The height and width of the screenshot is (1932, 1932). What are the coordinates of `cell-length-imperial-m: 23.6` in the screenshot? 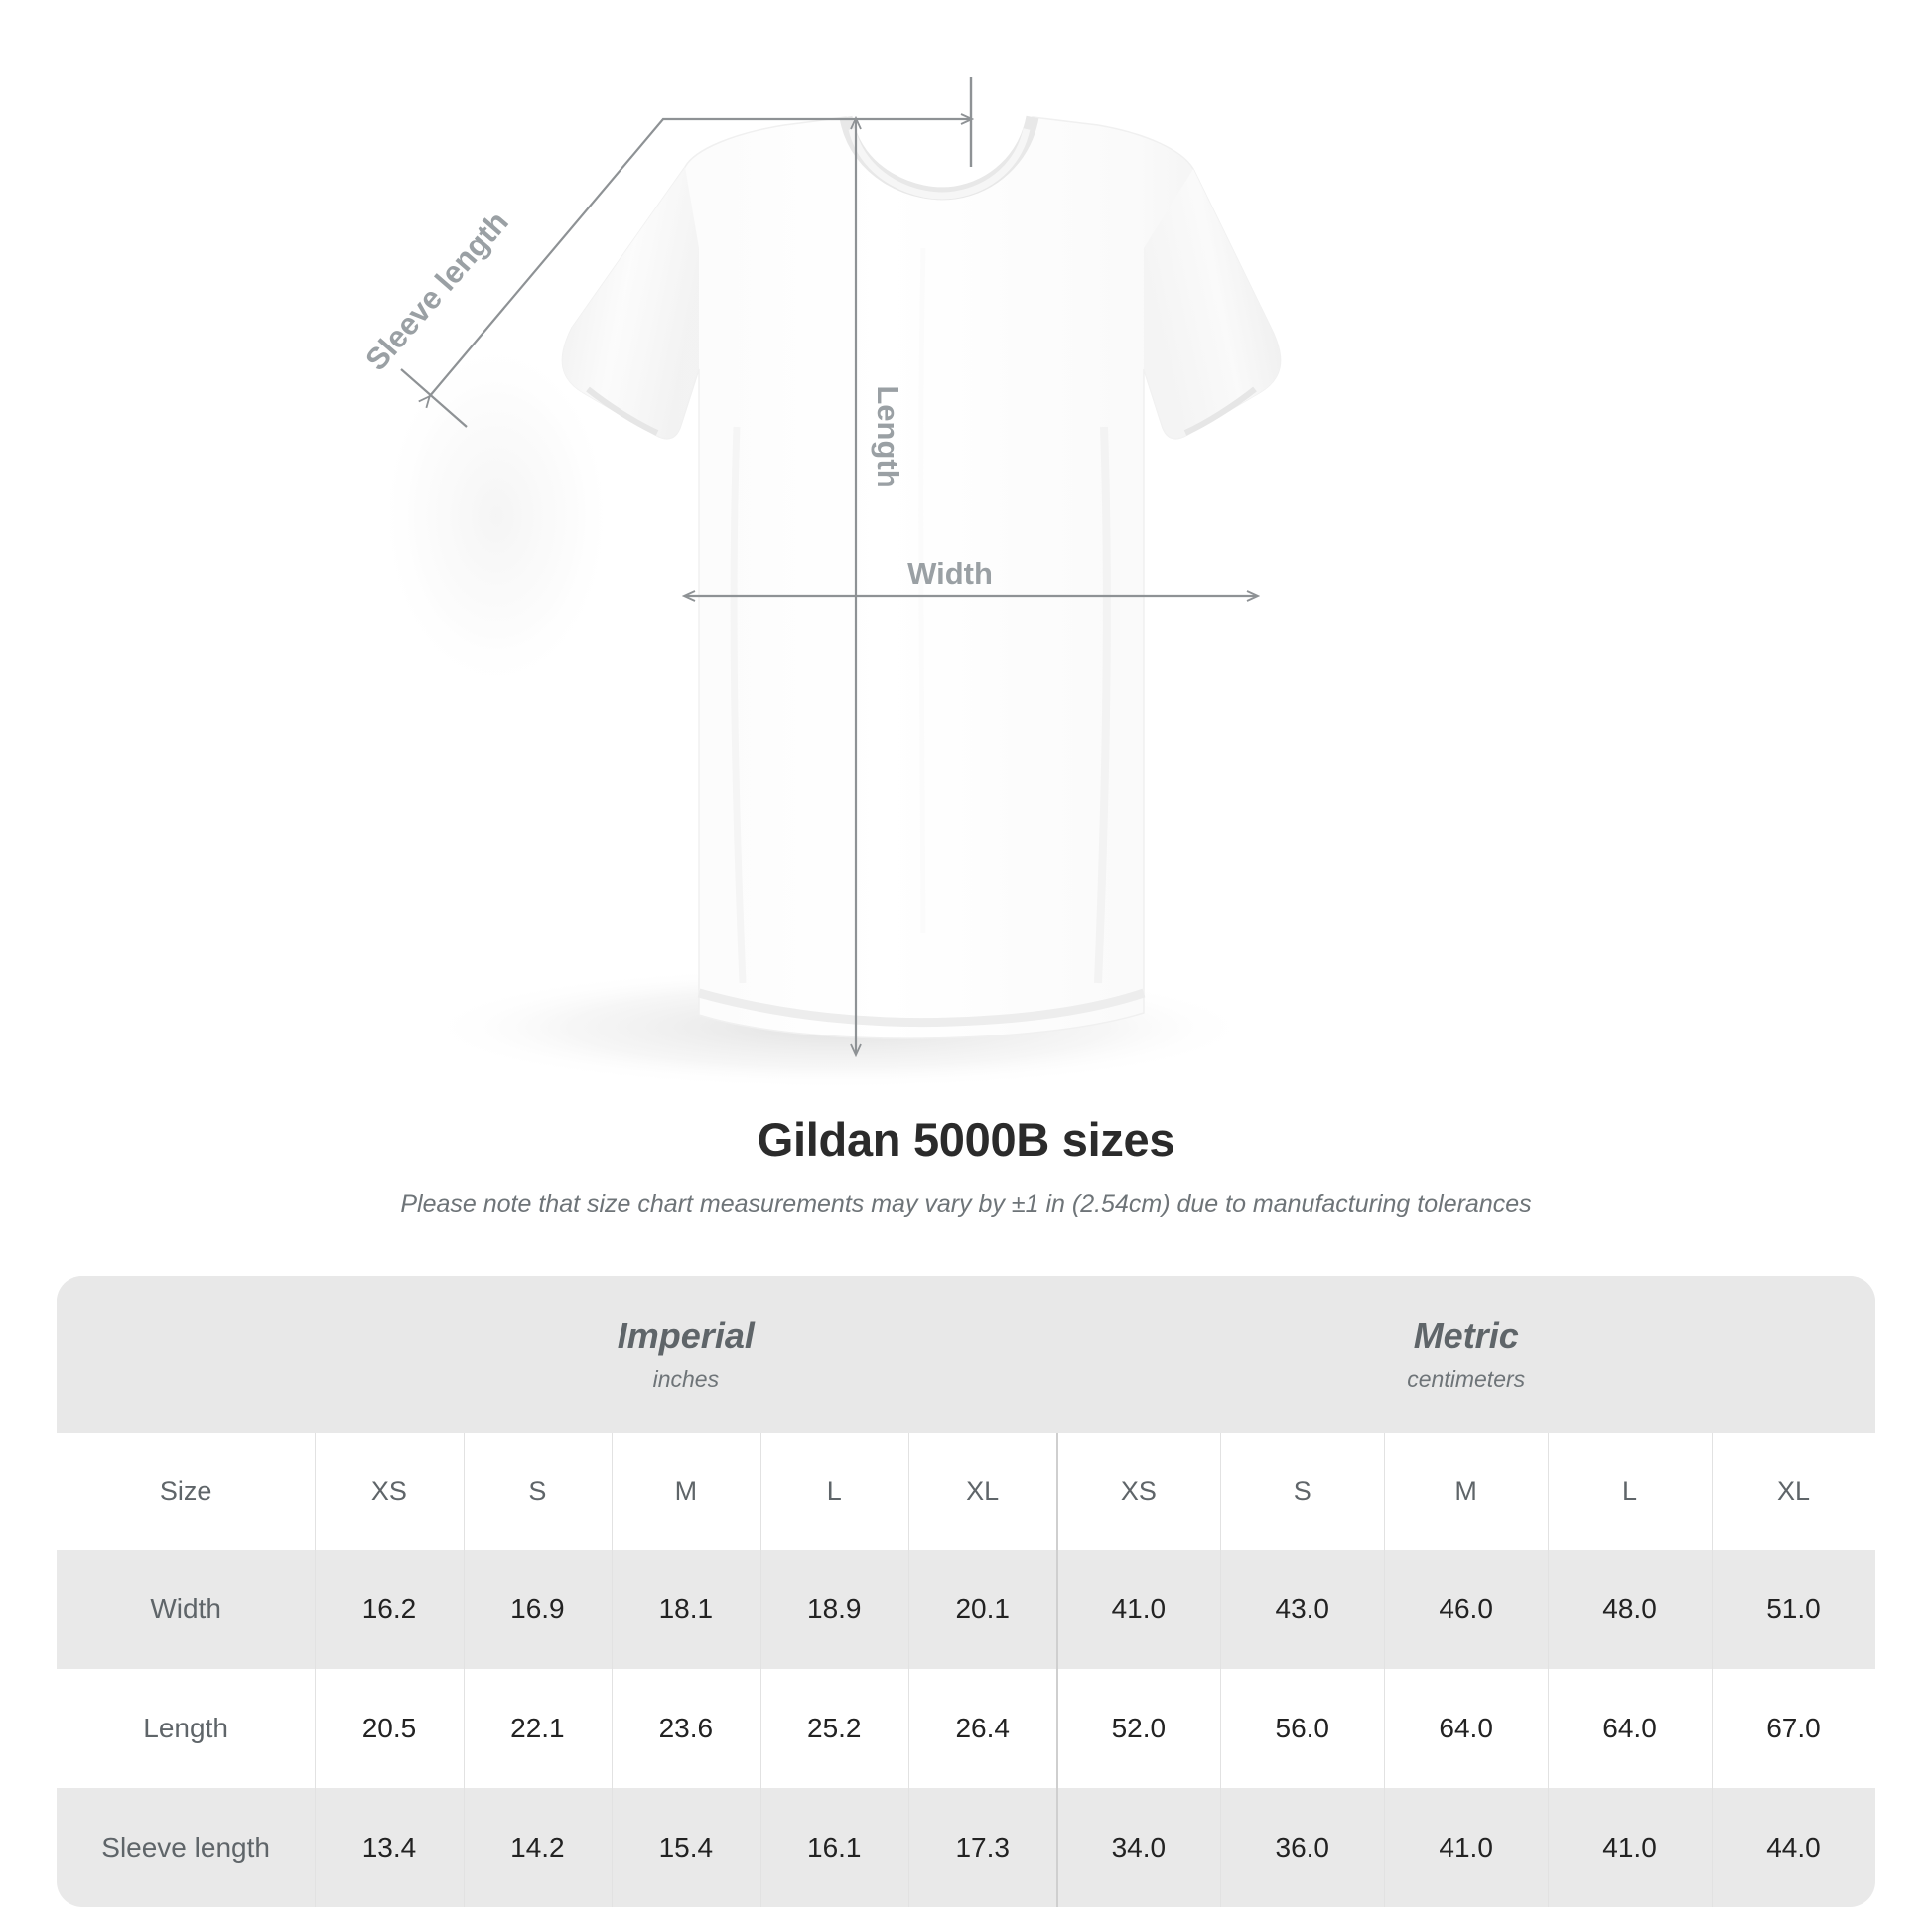 It's located at (686, 1729).